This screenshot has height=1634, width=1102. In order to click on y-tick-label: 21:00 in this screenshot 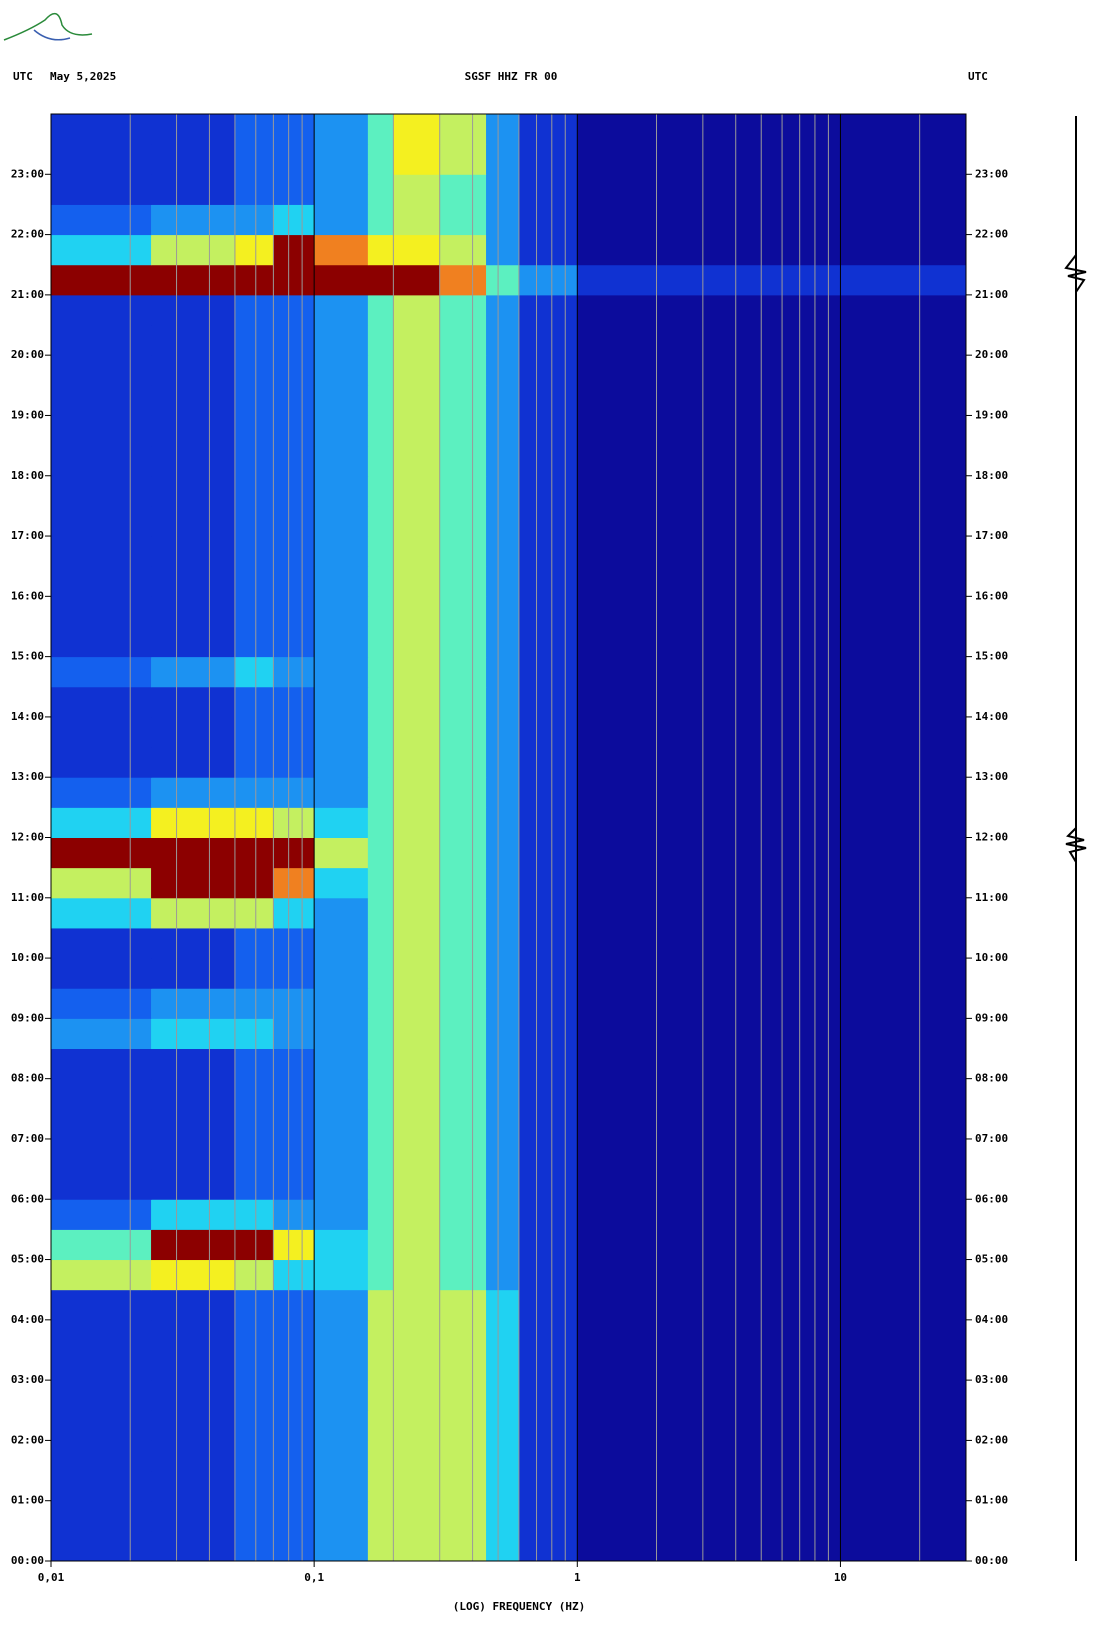, I will do `click(27, 294)`.